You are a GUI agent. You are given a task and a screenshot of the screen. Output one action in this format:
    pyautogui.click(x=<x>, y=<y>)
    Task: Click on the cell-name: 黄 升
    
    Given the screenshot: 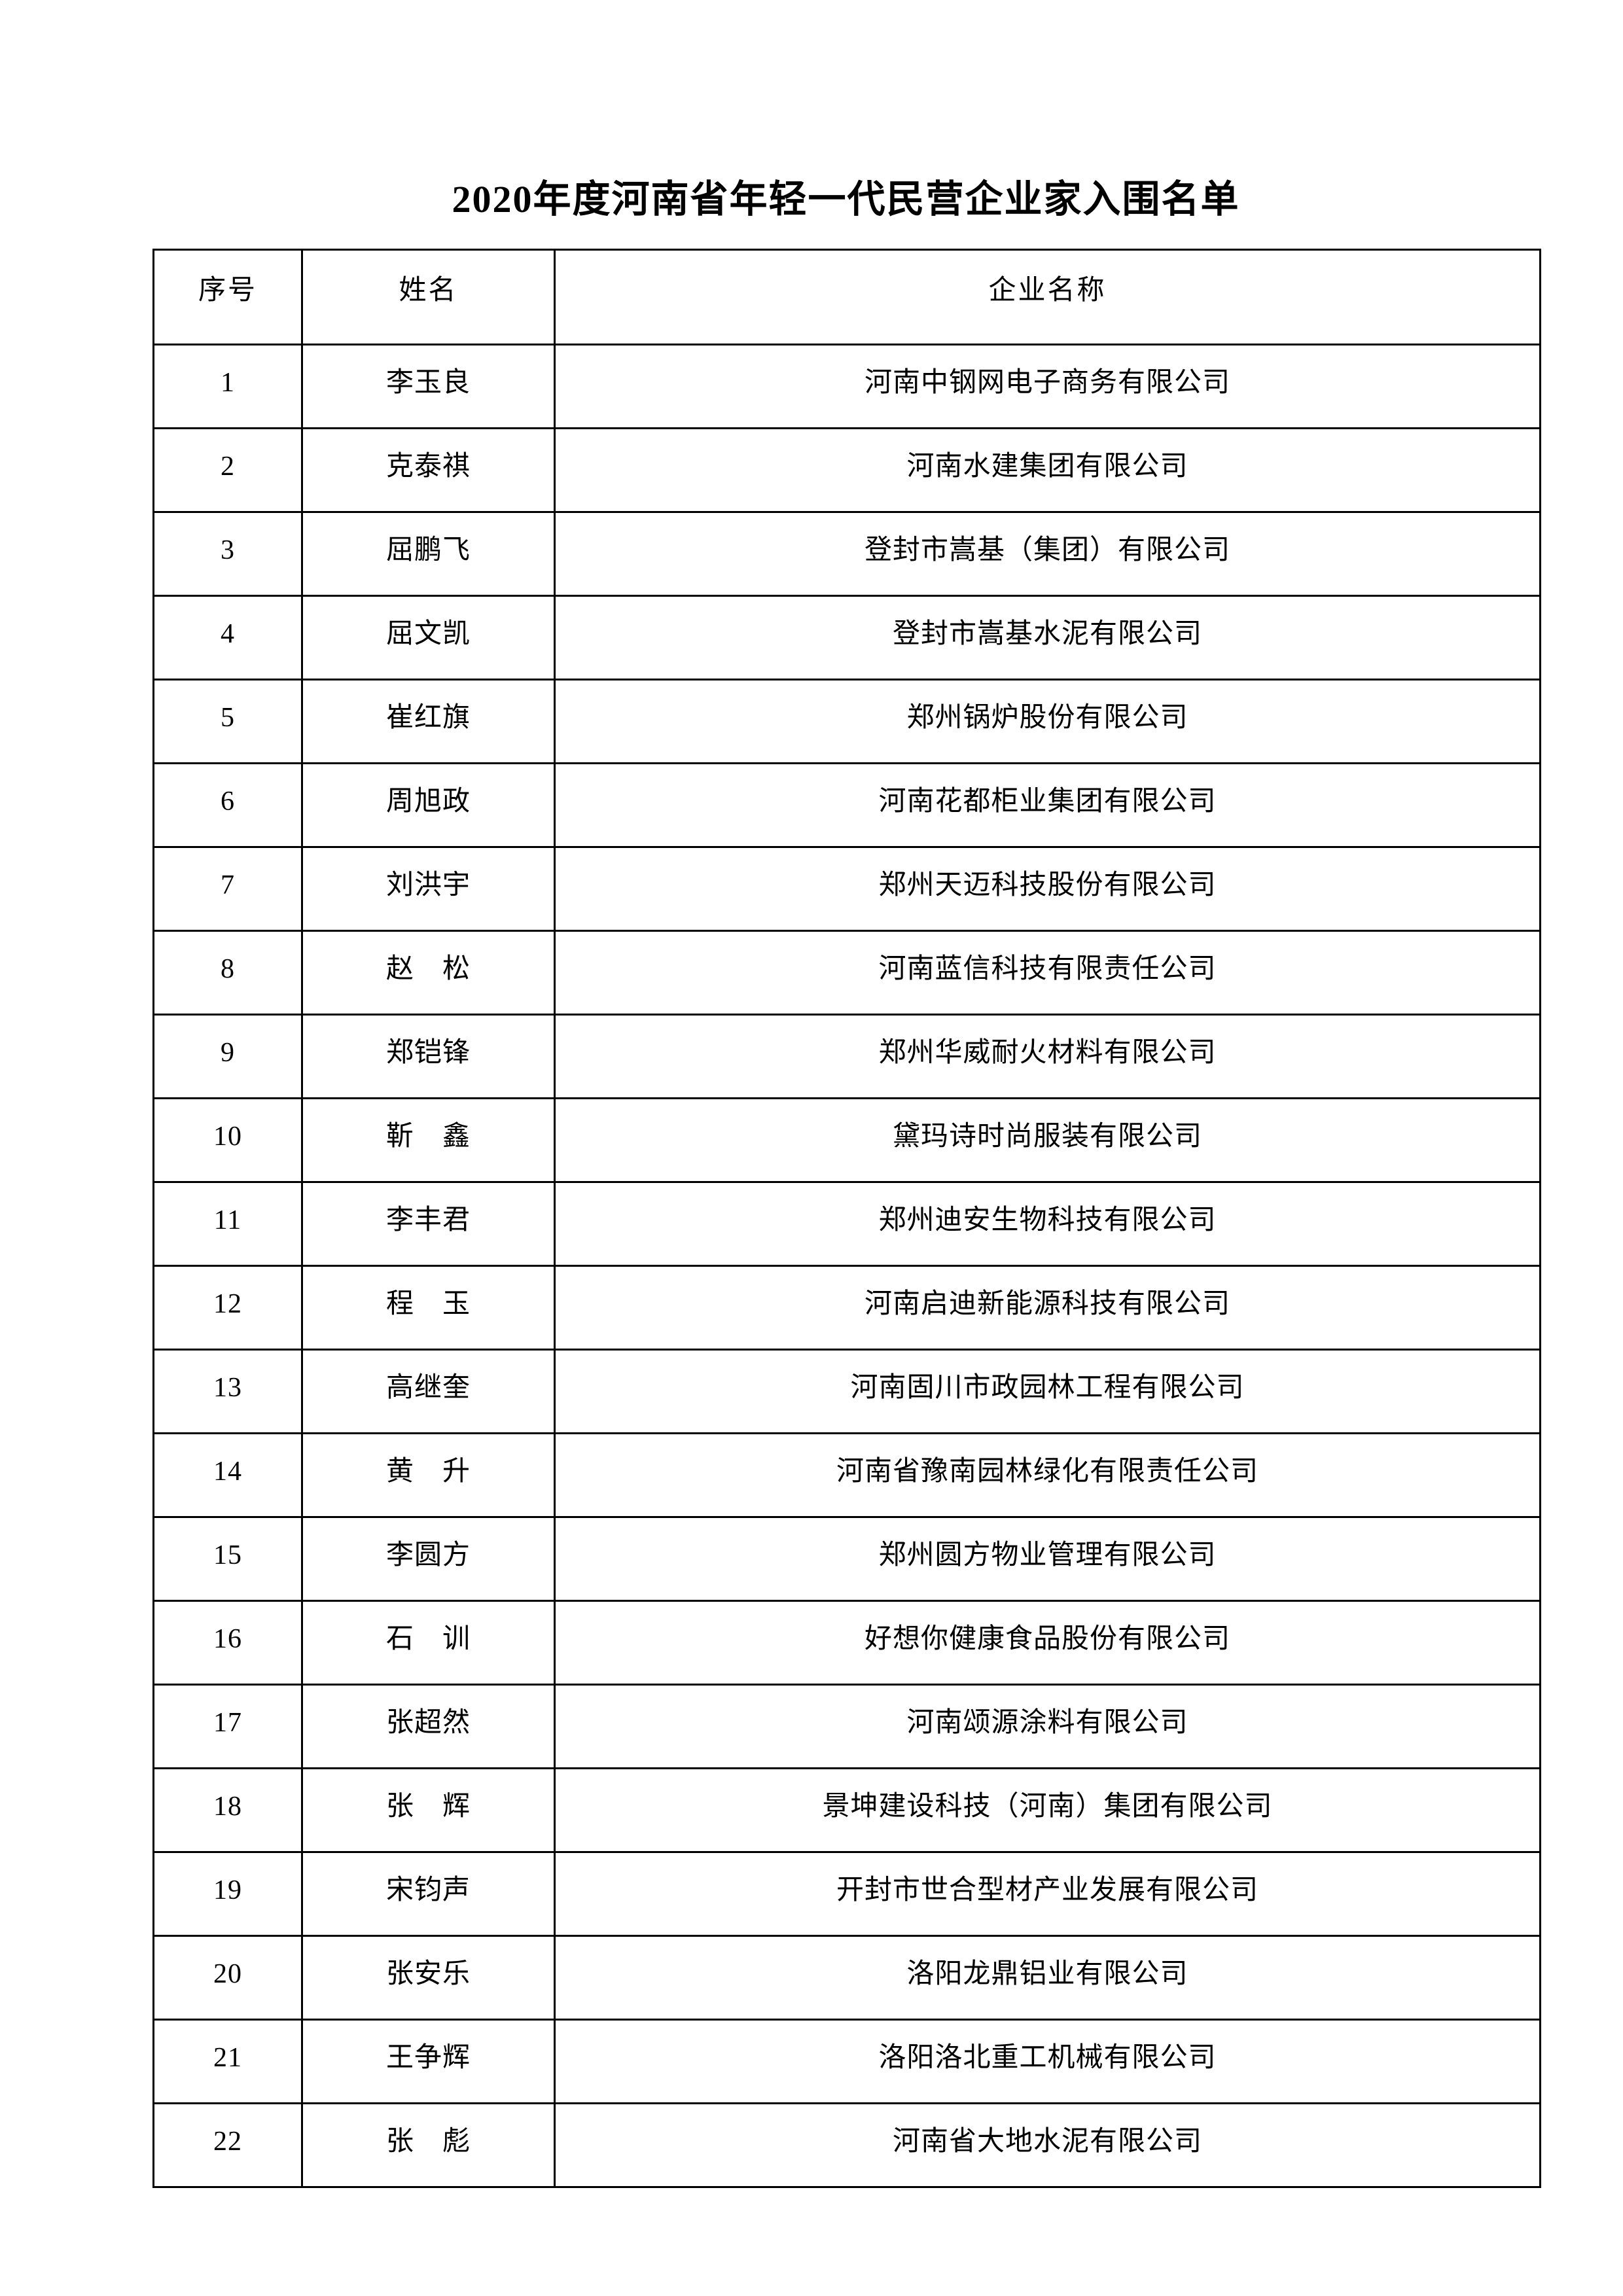 What is the action you would take?
    pyautogui.click(x=429, y=1475)
    